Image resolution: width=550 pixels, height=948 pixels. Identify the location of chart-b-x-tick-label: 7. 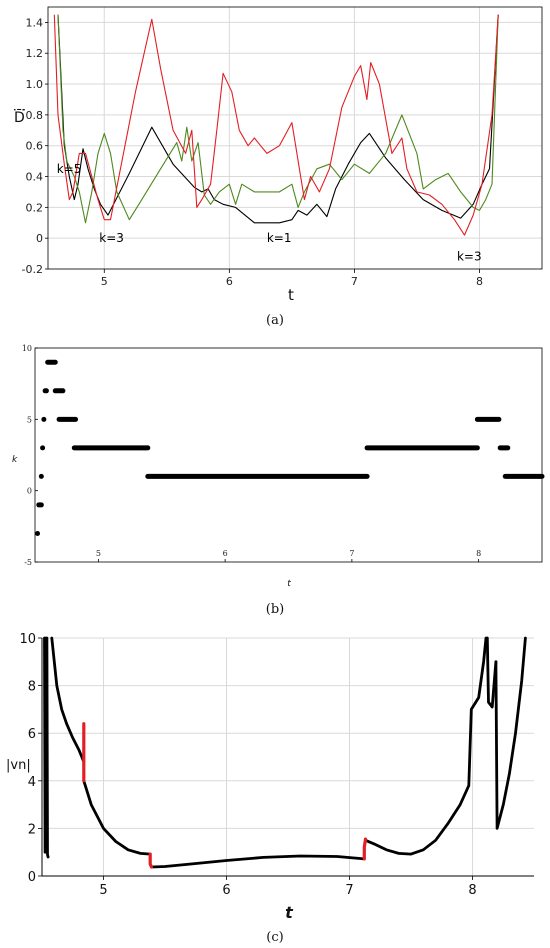
(351, 553).